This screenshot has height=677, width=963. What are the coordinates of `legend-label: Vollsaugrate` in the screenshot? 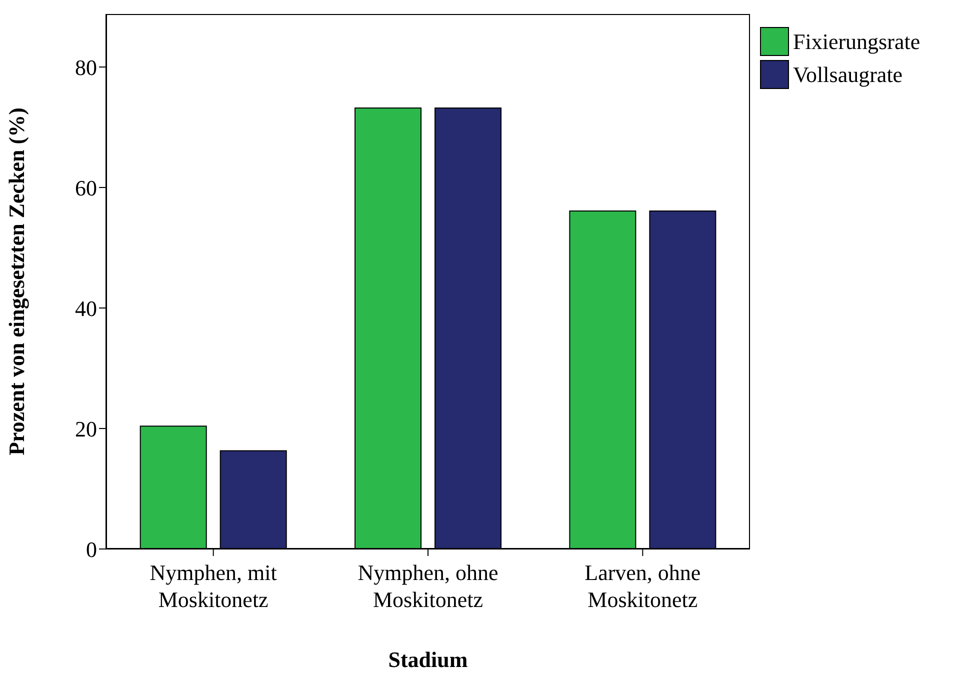 It's located at (848, 75).